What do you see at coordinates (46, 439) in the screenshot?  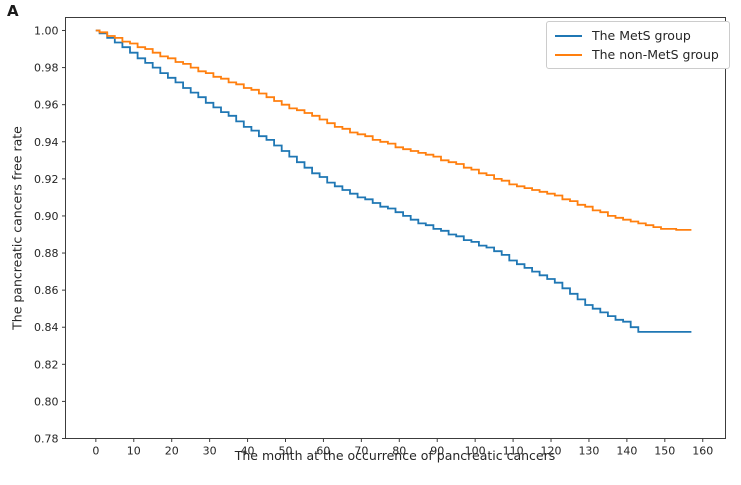 I see `y-tick-label: 0.78` at bounding box center [46, 439].